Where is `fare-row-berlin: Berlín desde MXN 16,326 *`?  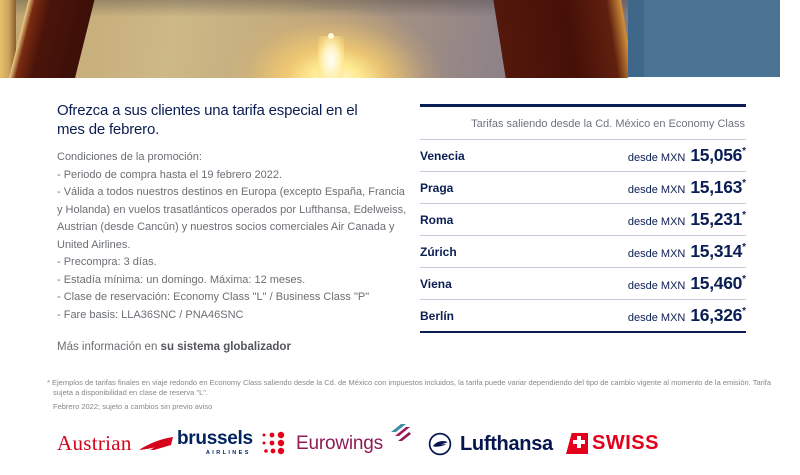
fare-row-berlin: Berlín desde MXN 16,326 * is located at coordinates (583, 316).